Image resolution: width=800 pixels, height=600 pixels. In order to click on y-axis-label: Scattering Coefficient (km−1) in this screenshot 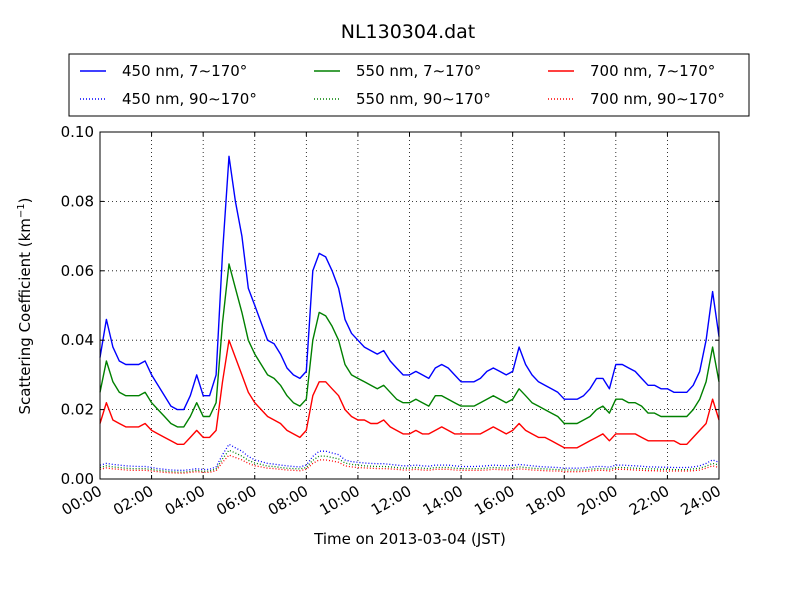, I will do `click(25, 305)`.